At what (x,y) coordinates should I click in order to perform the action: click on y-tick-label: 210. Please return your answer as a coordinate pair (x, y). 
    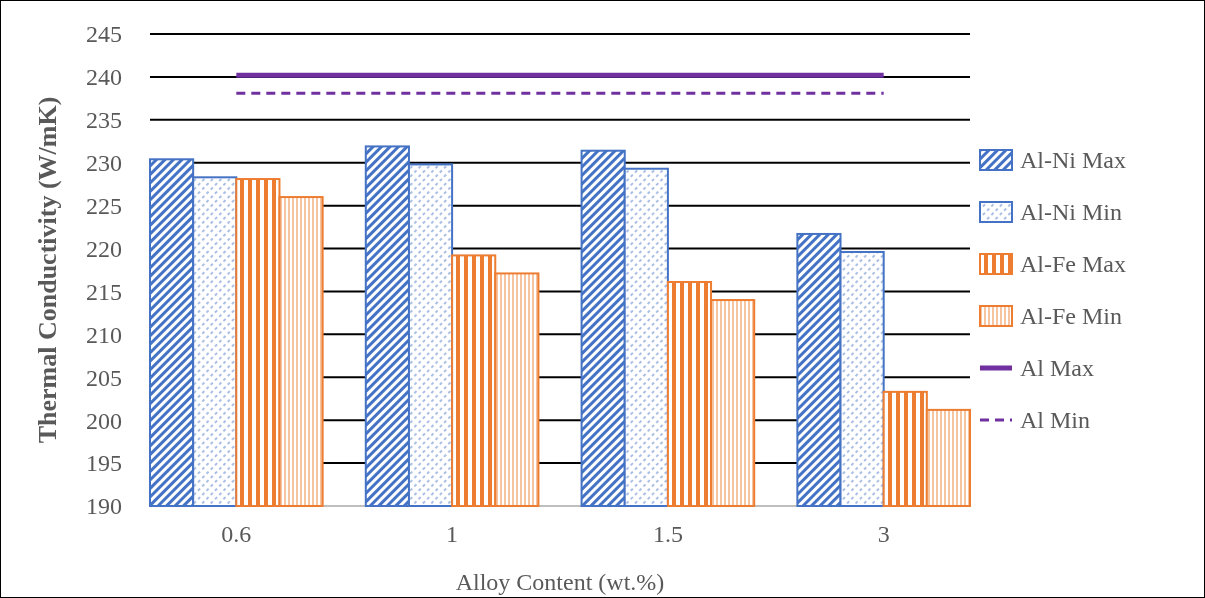
    Looking at the image, I should click on (104, 334).